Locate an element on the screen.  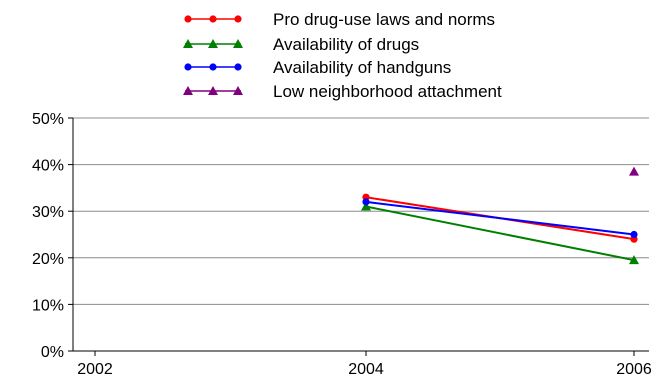
x-tick-label: 2002 is located at coordinates (95, 369).